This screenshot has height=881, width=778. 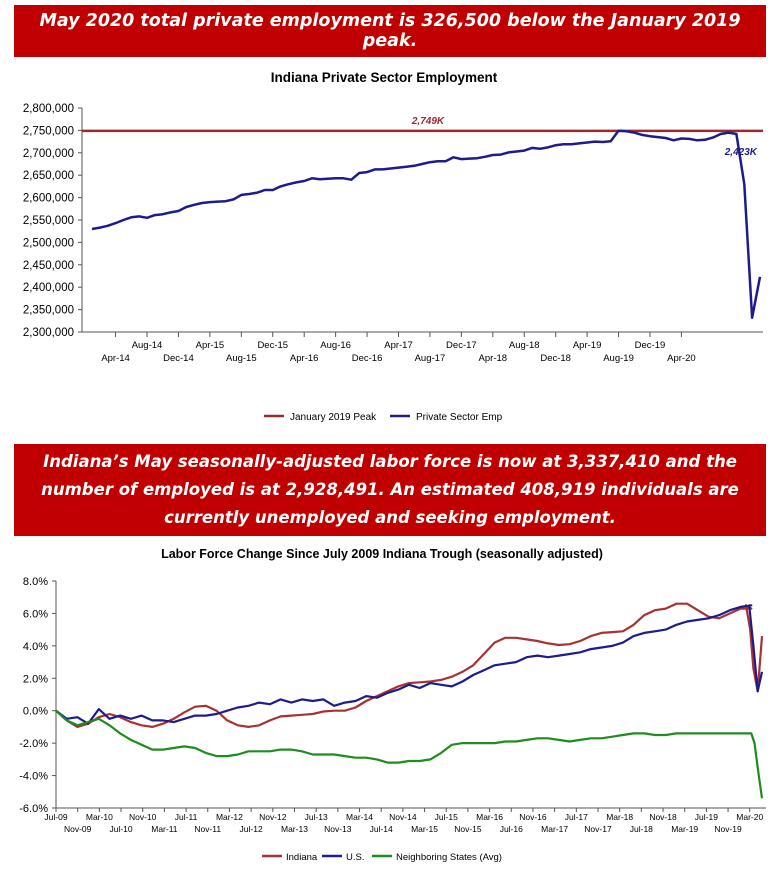 I want to click on x-tick-label: Dec-19, so click(x=650, y=345).